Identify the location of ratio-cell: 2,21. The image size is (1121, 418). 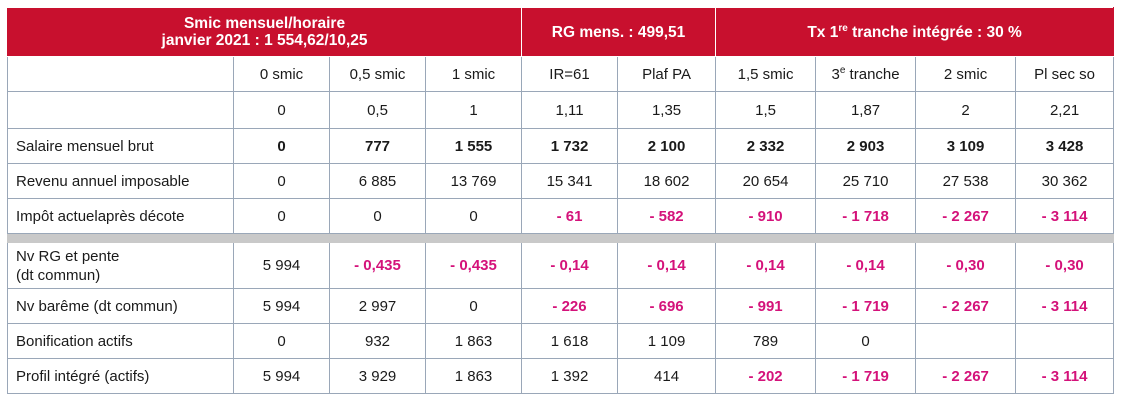
(1065, 110).